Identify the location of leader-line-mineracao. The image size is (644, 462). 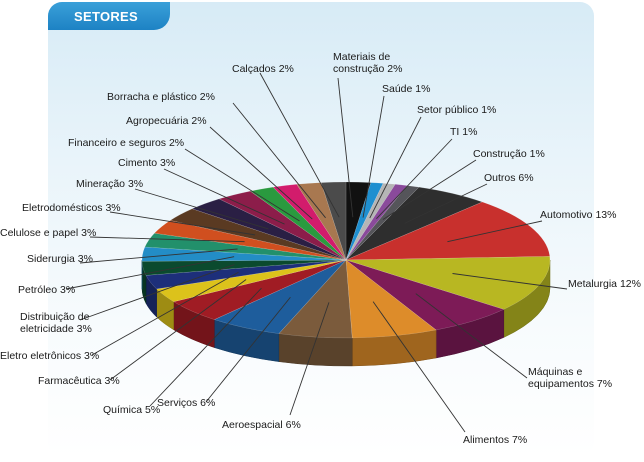
(201, 209).